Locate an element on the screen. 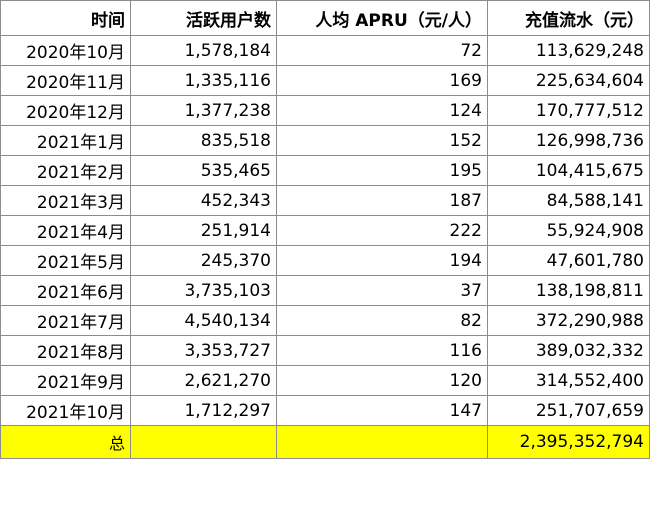 Image resolution: width=650 pixels, height=505 pixels. cell-month: 2021年2月 is located at coordinates (65, 170).